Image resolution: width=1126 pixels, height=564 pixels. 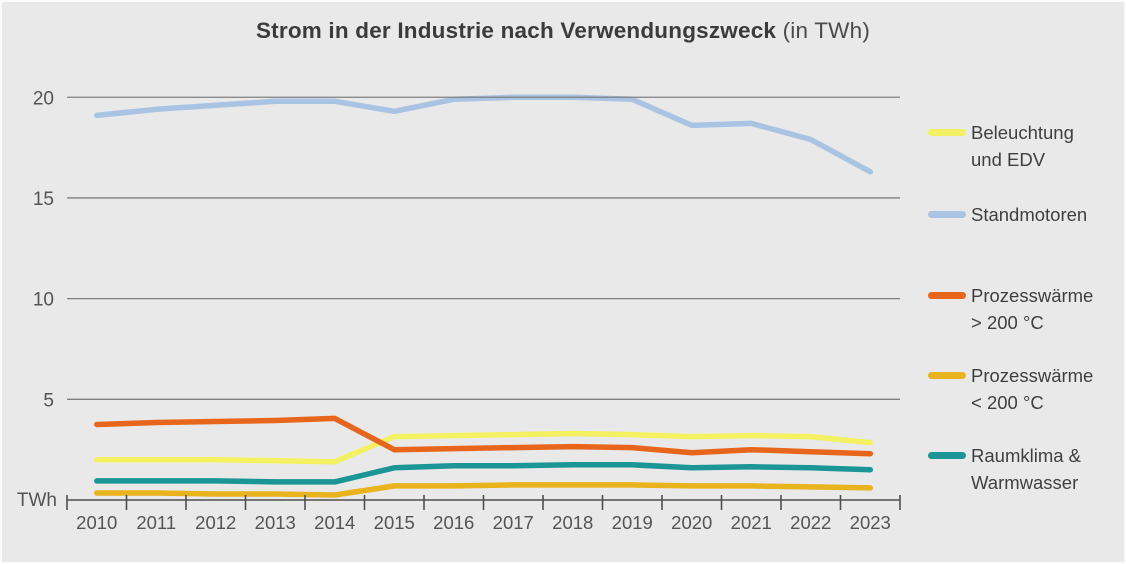 I want to click on y-axis-tick-label: 5, so click(x=48, y=400).